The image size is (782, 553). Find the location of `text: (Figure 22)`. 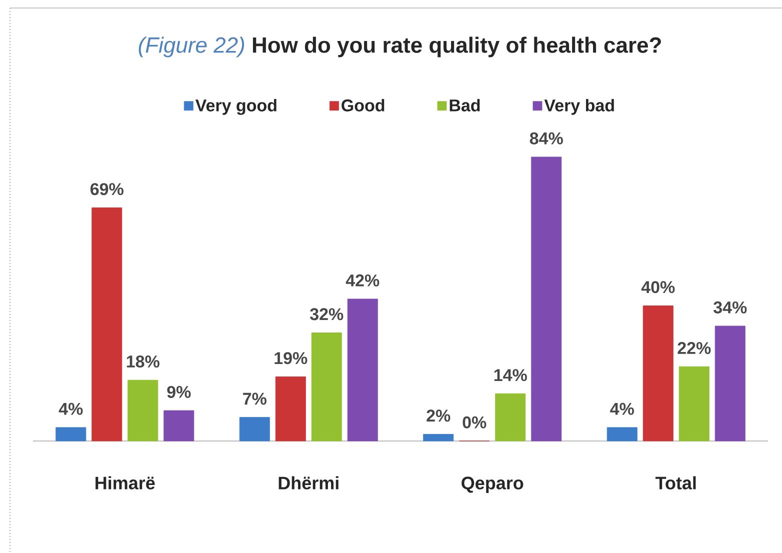

text: (Figure 22) is located at coordinates (191, 47).